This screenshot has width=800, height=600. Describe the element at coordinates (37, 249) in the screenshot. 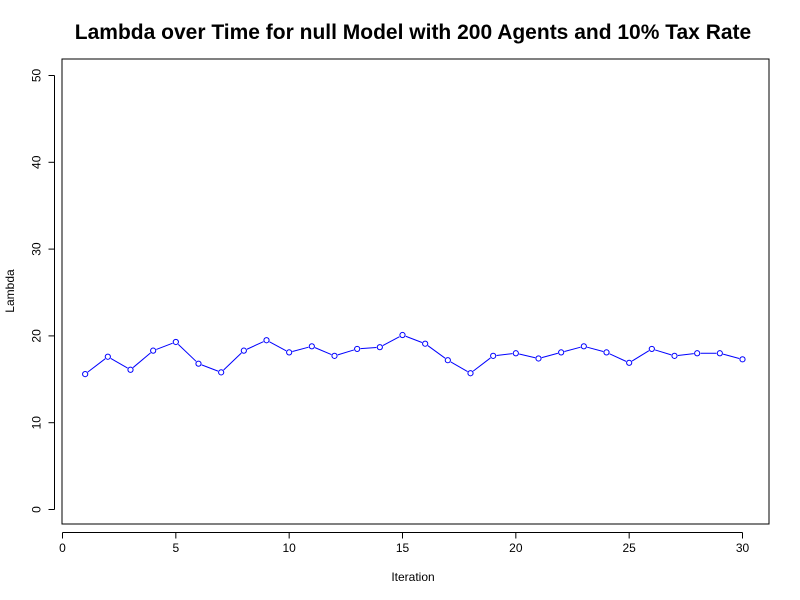

I see `y-tick-label: 30` at that location.